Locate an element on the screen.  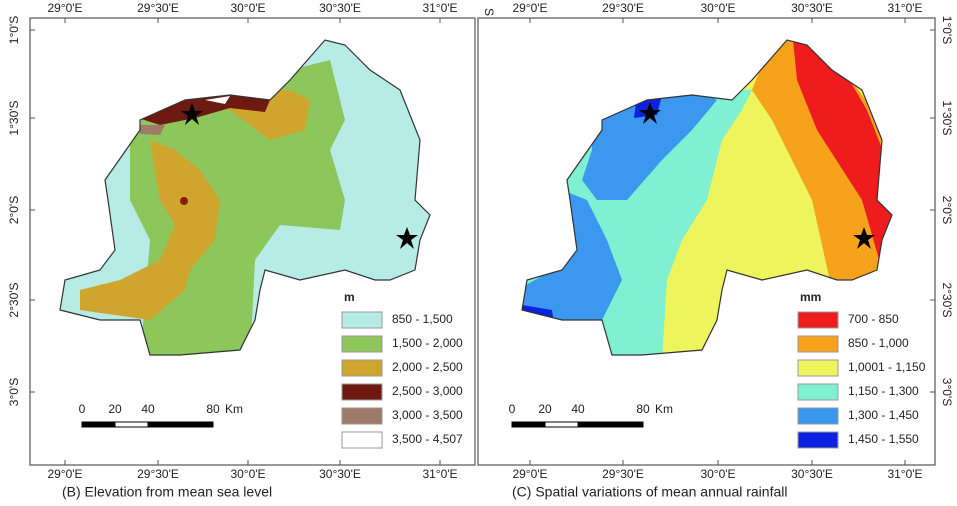
caption: (B) Elevation from mean sea level is located at coordinates (167, 492).